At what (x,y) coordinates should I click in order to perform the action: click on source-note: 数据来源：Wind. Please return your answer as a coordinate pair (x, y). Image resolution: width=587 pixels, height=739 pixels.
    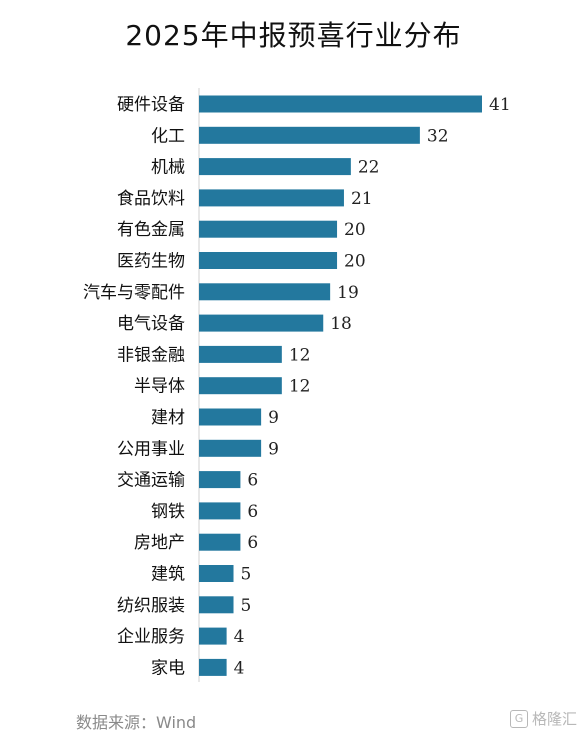
    Looking at the image, I should click on (136, 722).